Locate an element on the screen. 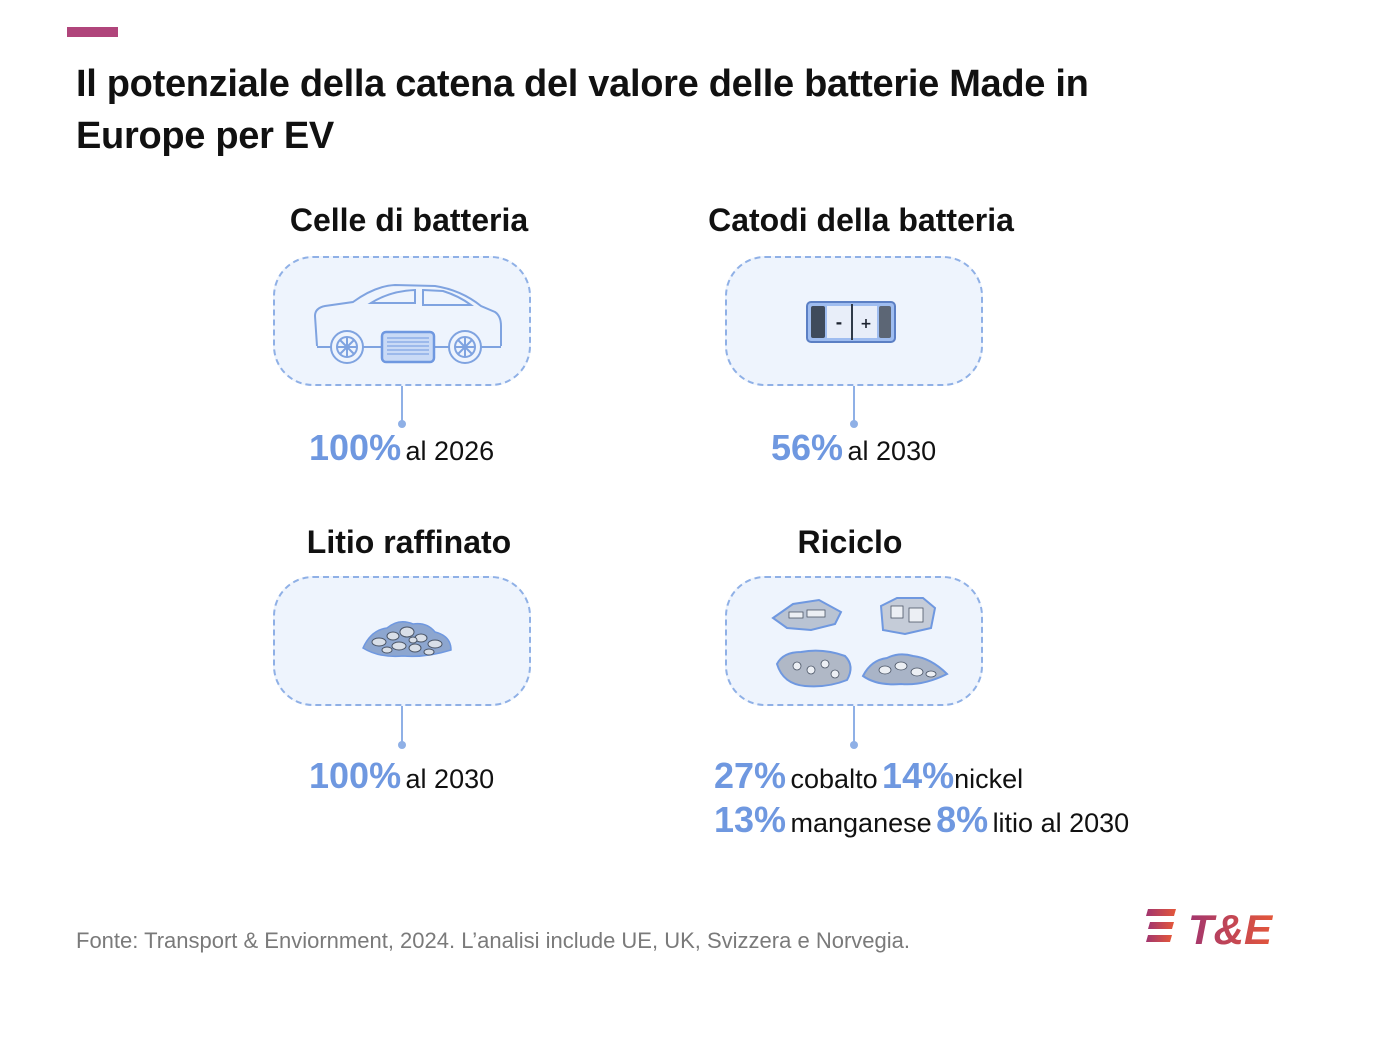  battery-icon: - + is located at coordinates (851, 322).